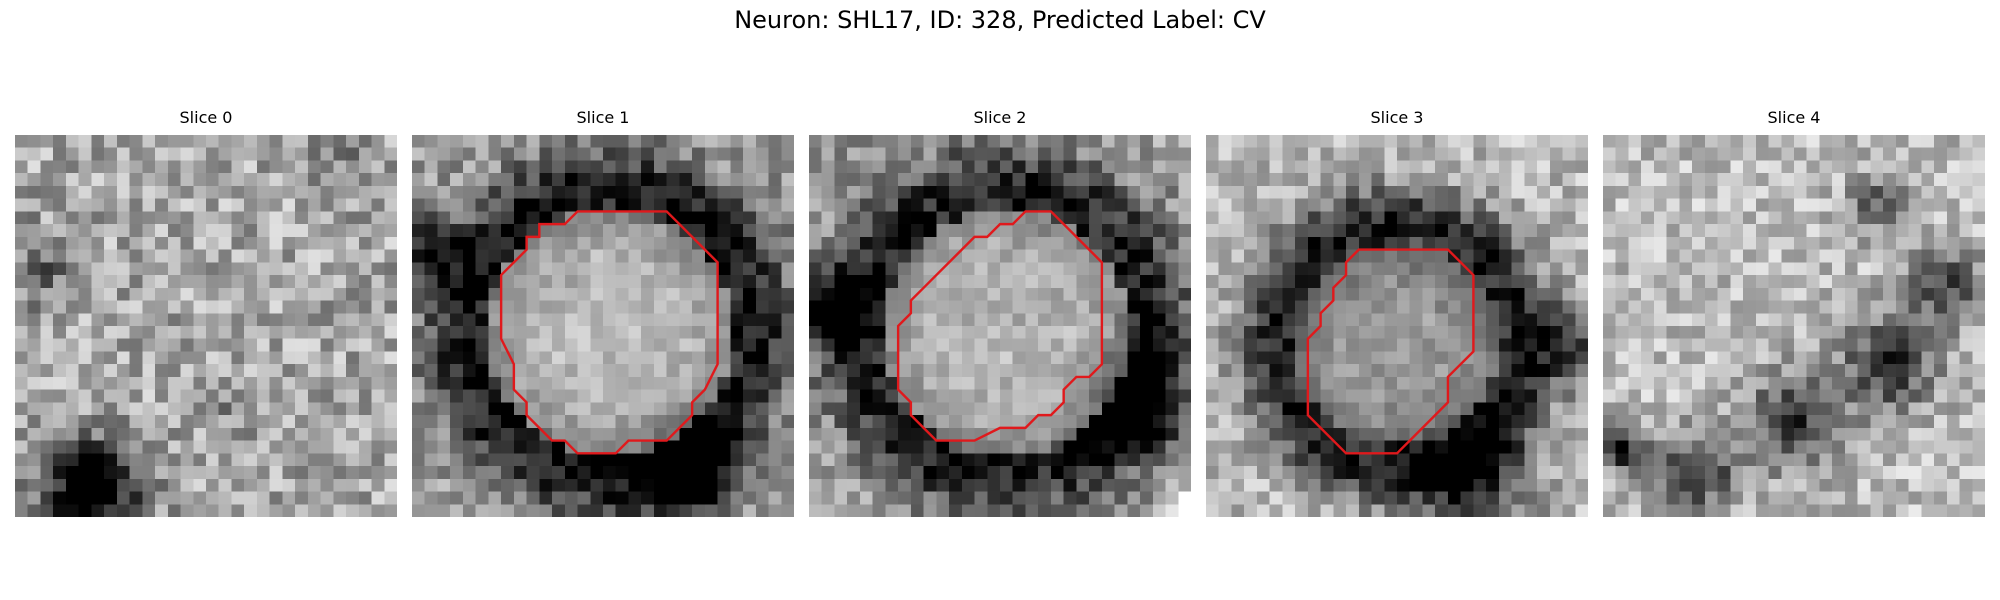  Describe the element at coordinates (1000, 117) in the screenshot. I see `slice-title: Slice 2` at that location.